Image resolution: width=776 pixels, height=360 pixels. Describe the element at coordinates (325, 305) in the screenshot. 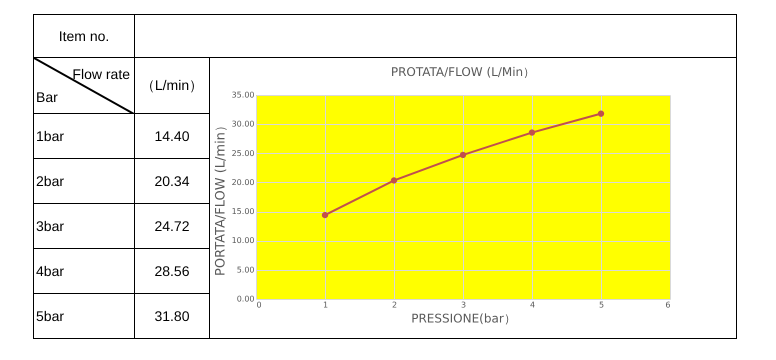

I see `x-tick-label: 1` at that location.